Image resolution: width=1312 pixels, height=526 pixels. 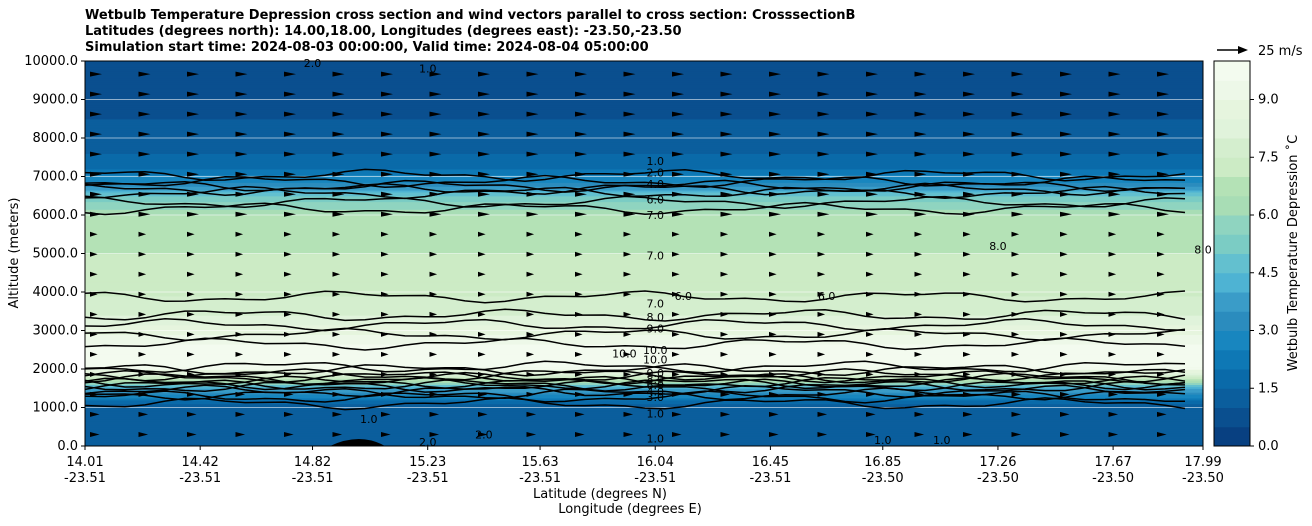 What do you see at coordinates (655, 462) in the screenshot?
I see `x-tick-label-lat: 16.04` at bounding box center [655, 462].